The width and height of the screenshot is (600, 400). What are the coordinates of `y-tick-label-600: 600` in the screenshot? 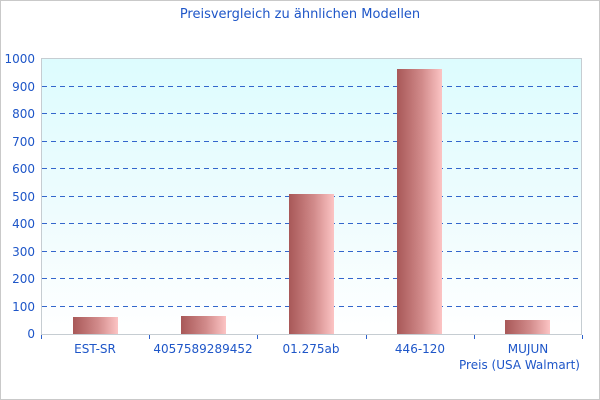 It's located at (23, 169).